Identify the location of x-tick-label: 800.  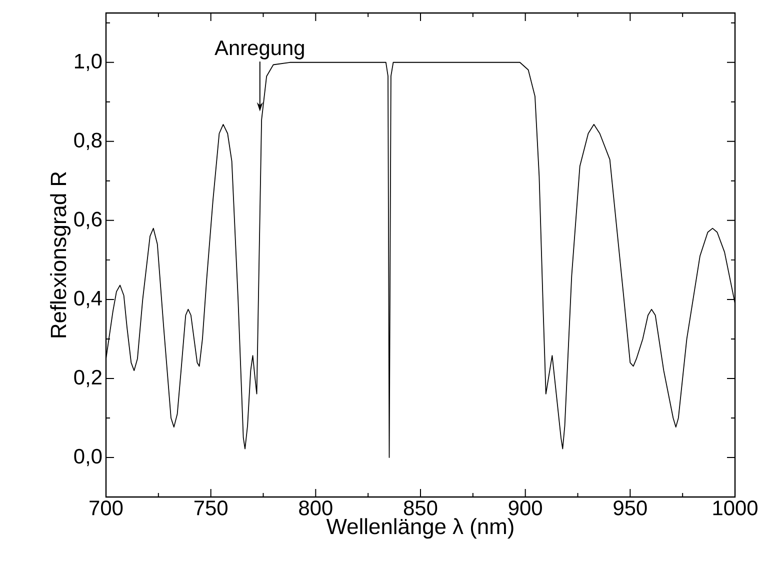
(315, 508).